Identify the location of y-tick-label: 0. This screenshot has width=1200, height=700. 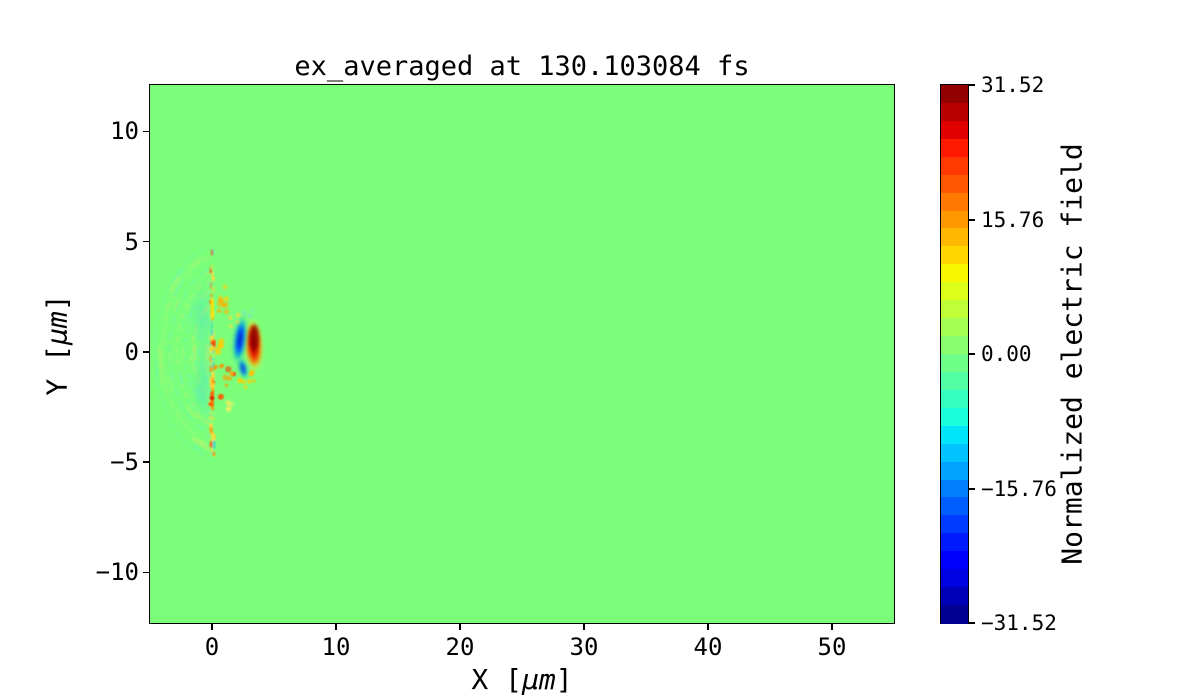
(131, 351).